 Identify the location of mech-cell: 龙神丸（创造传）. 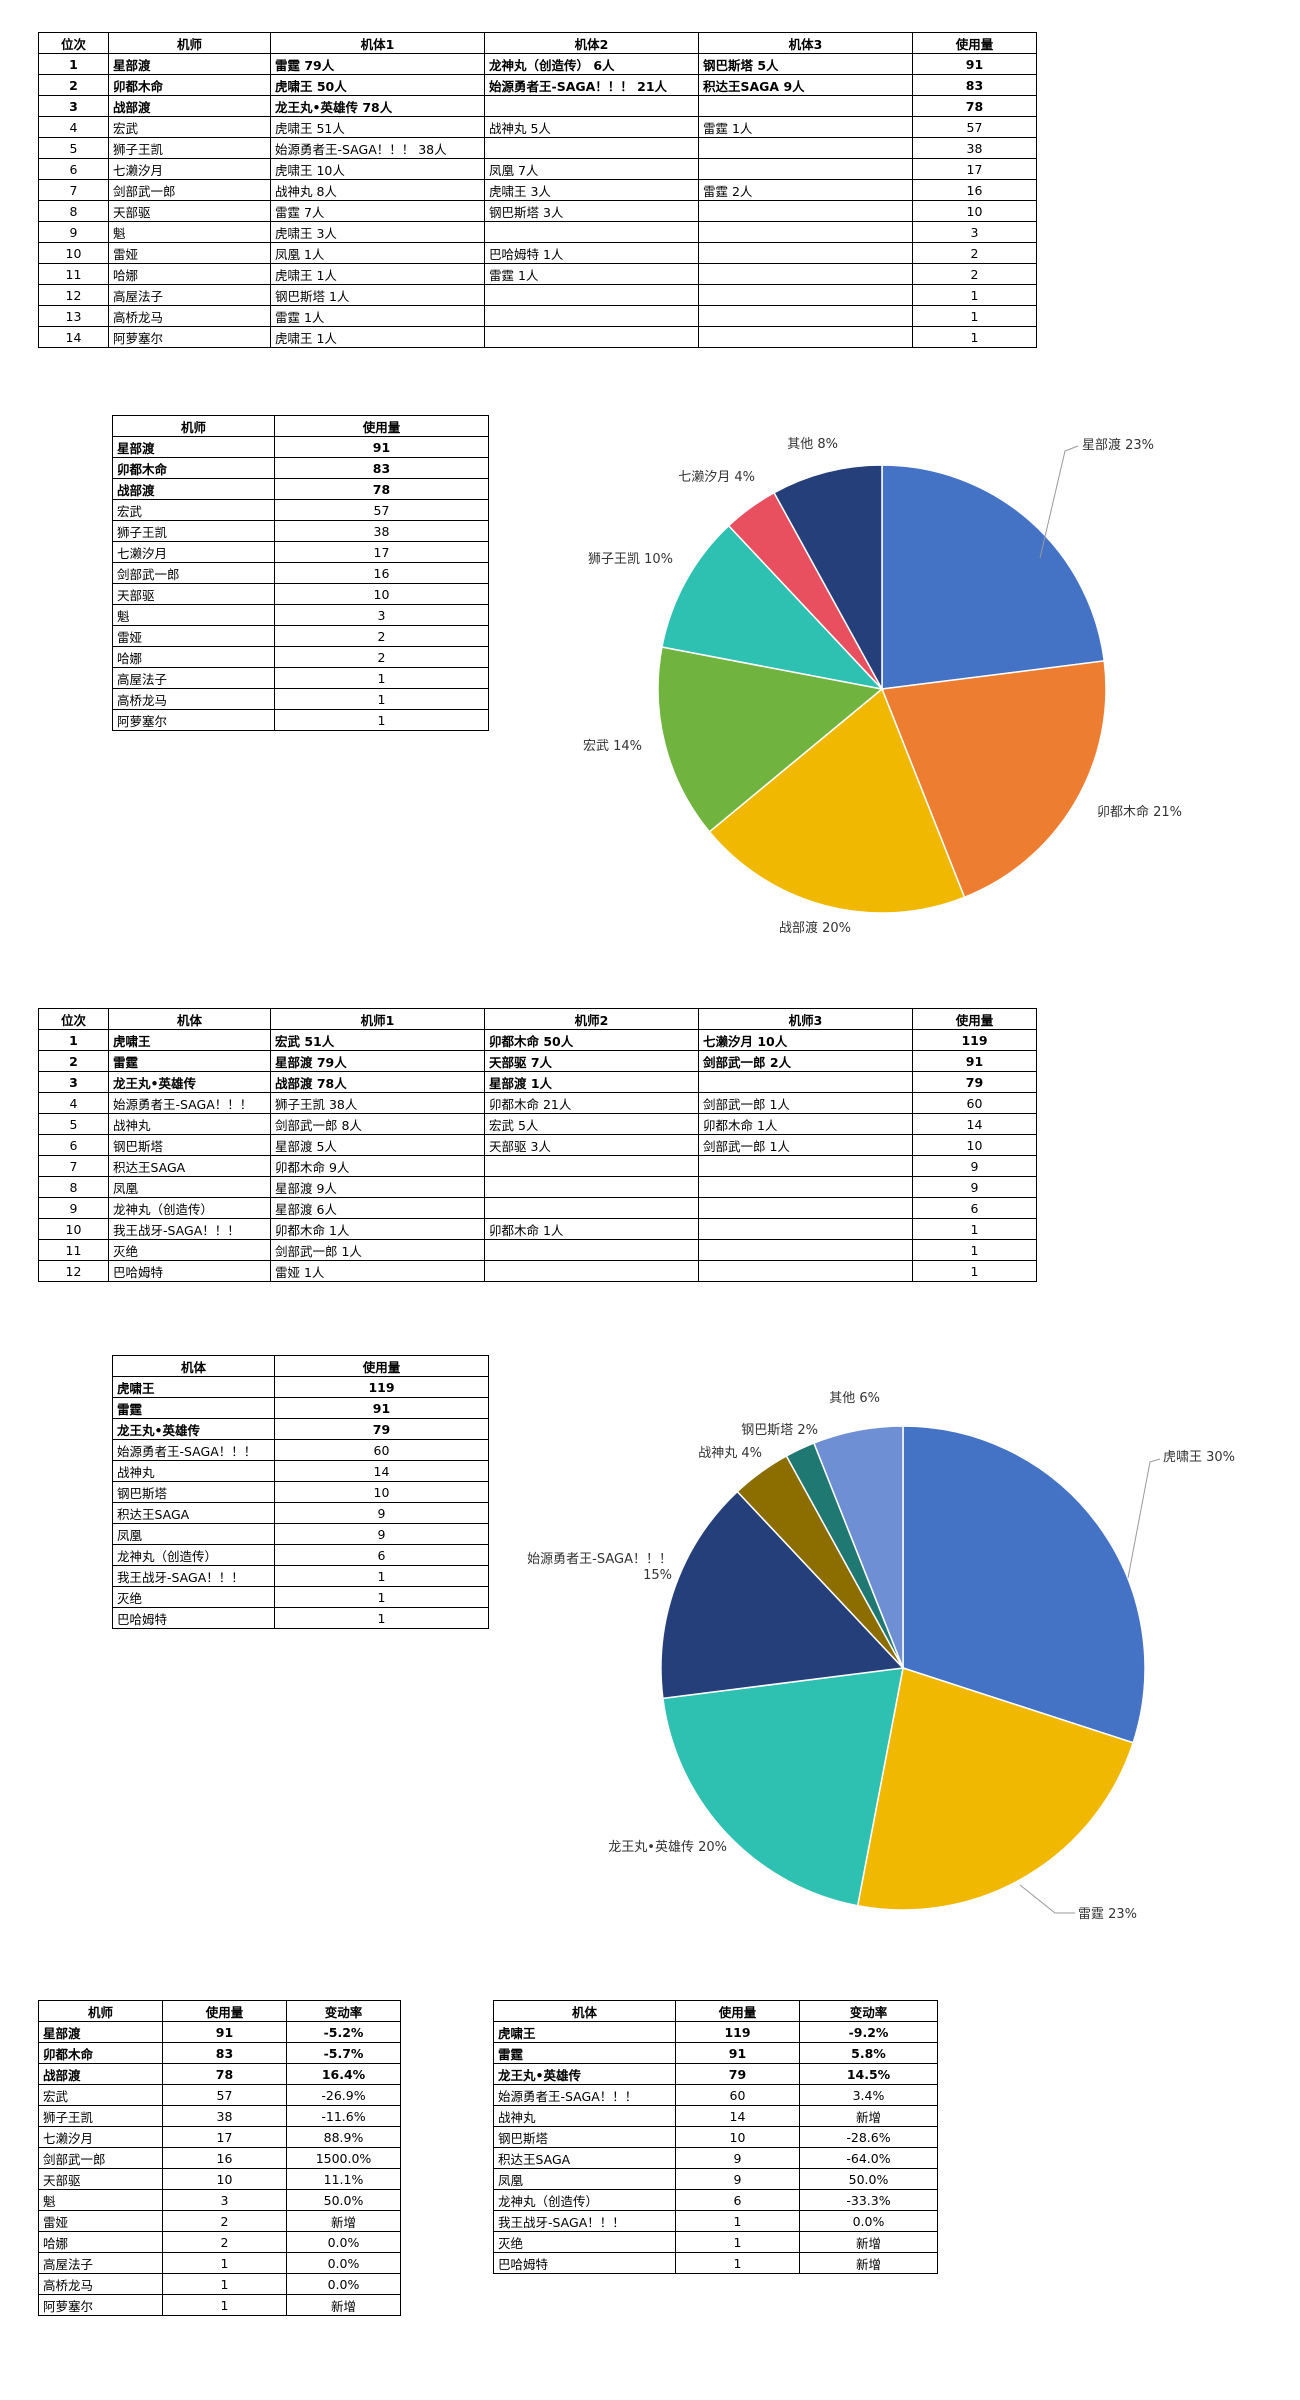
(584, 2200).